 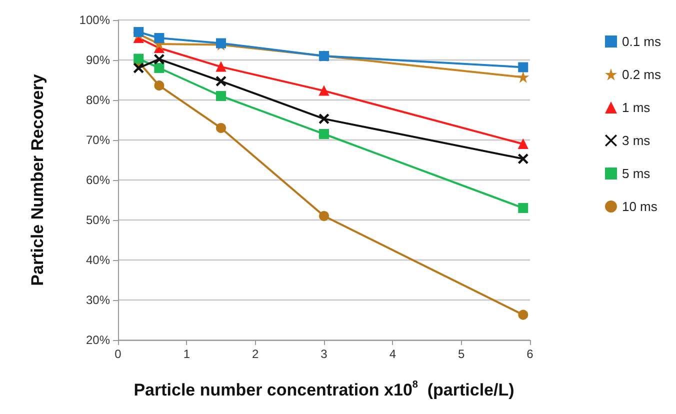 What do you see at coordinates (255, 354) in the screenshot?
I see `x-tick-label: 2` at bounding box center [255, 354].